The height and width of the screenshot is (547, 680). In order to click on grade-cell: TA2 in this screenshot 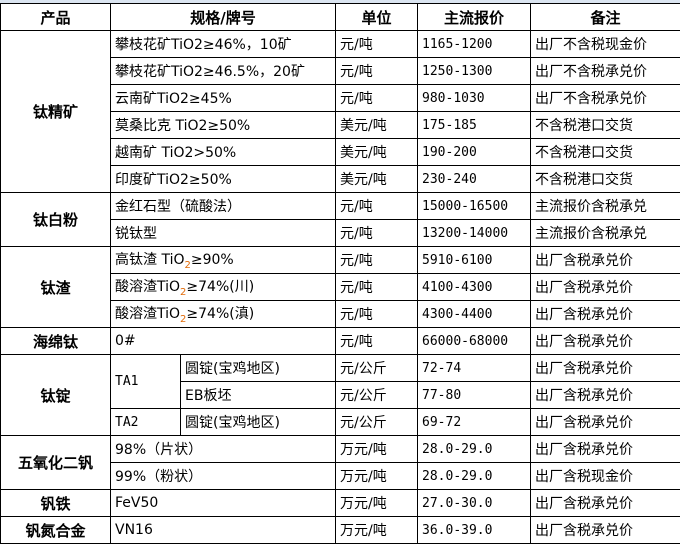, I will do `click(145, 422)`.